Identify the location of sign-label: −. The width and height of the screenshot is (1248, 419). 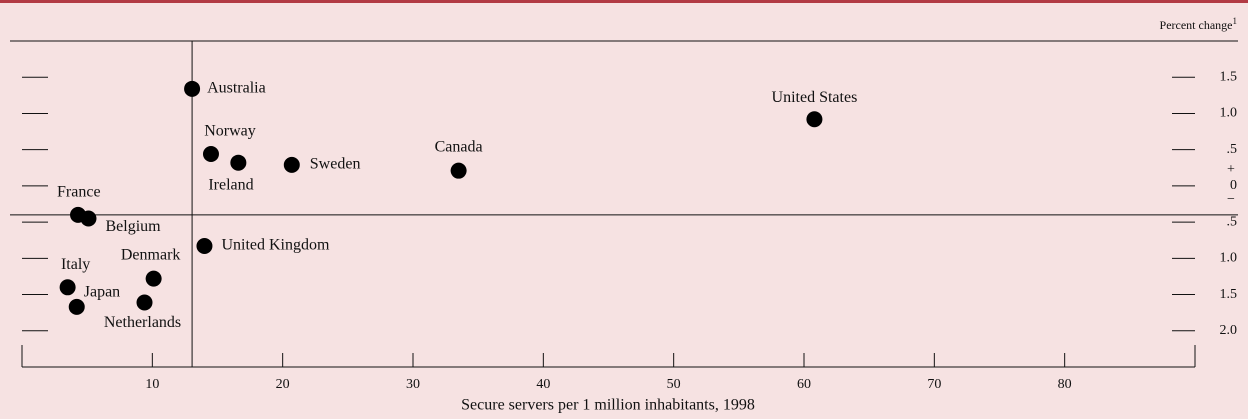
(1231, 199).